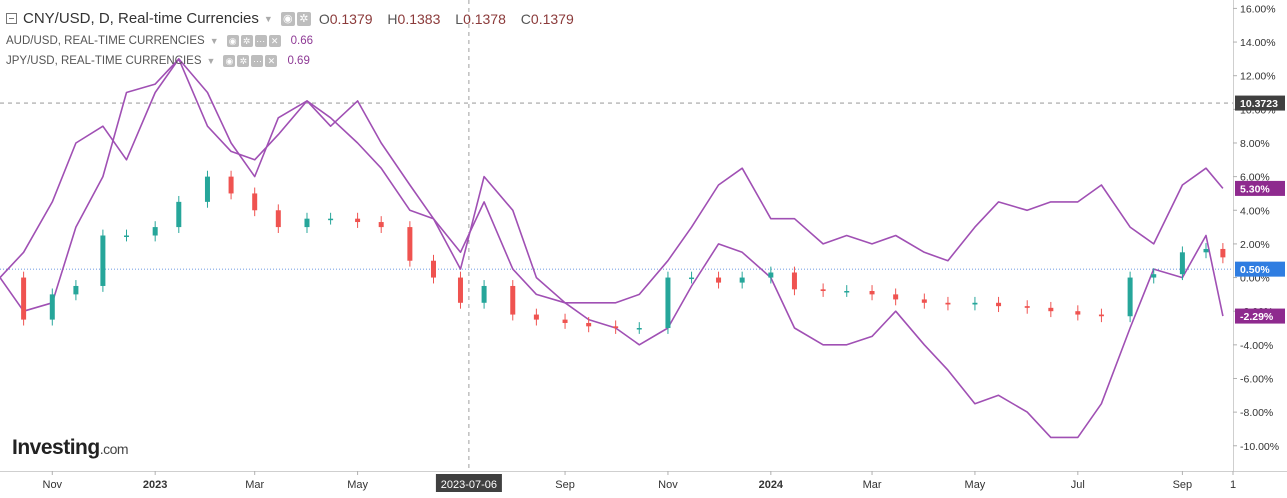 The image size is (1287, 498). Describe the element at coordinates (452, 19) in the screenshot. I see `ohlc-values: O0.1379 H0.1383 L0.1378 C0.1379` at that location.